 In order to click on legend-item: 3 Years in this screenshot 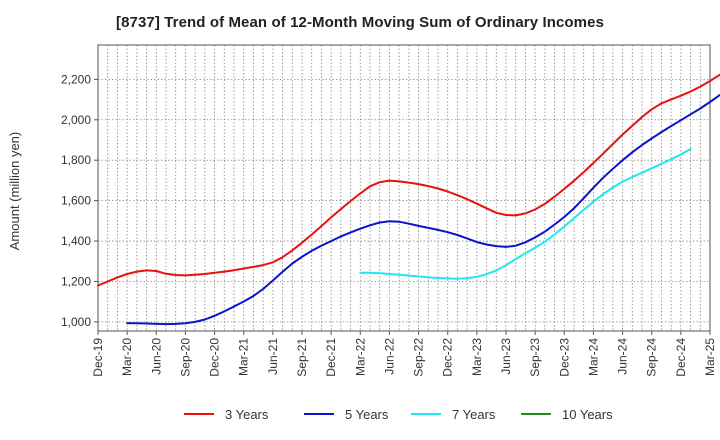, I will do `click(226, 414)`.